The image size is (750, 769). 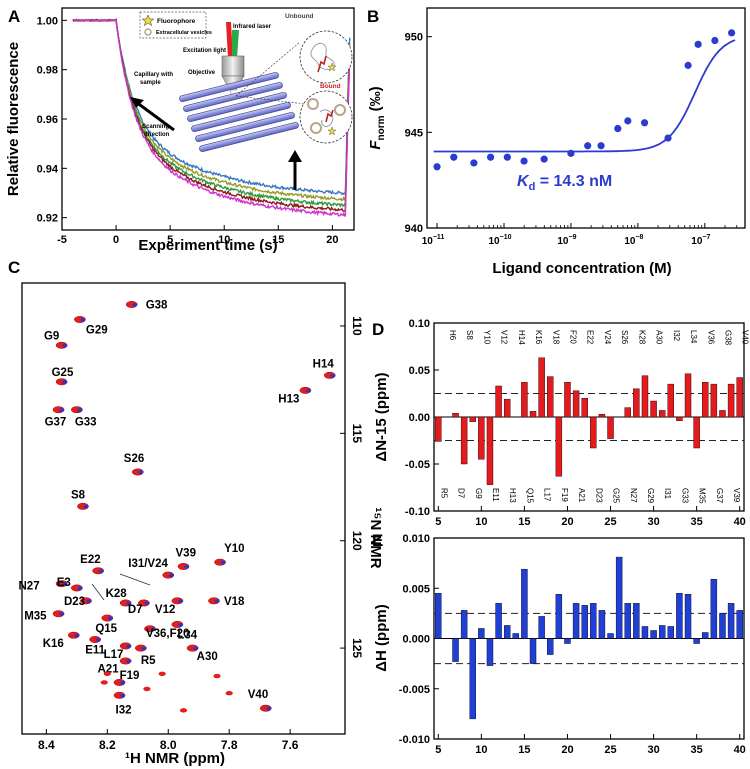 I want to click on fnorm-f: F, so click(x=375, y=145).